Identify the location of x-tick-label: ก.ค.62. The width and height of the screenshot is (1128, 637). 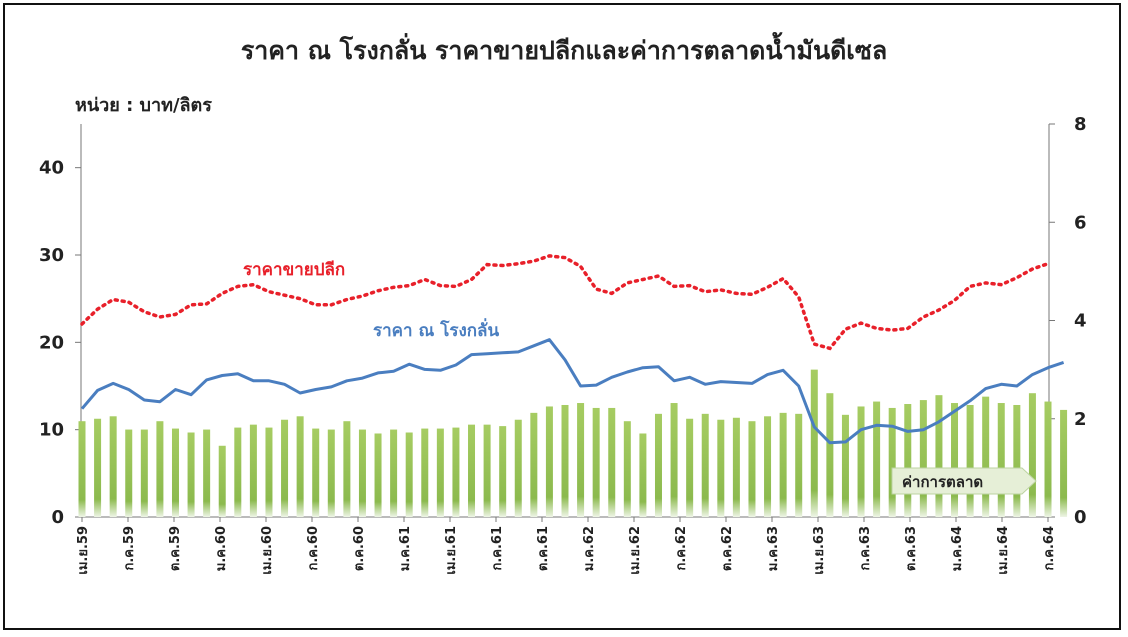
(681, 548).